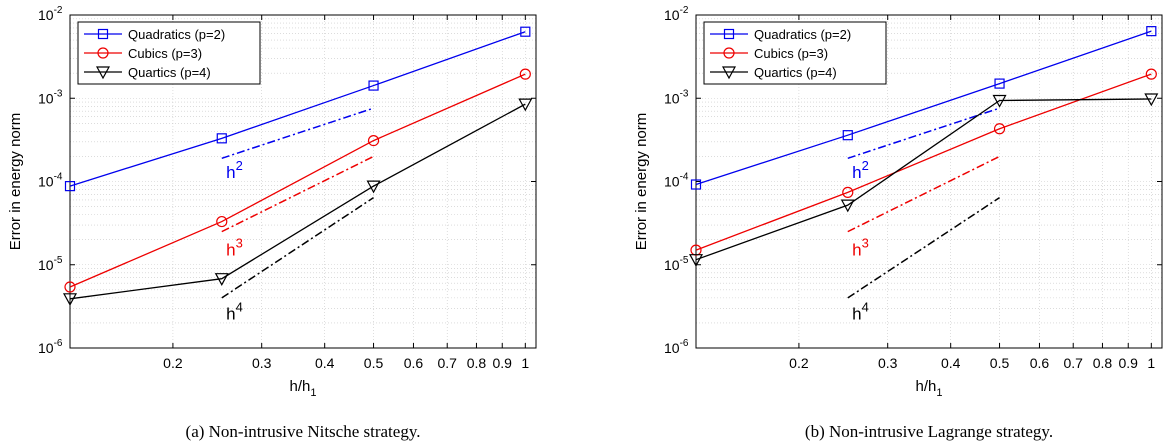  Describe the element at coordinates (303, 431) in the screenshot. I see `figure-caption: (a) Non-intrusive Nitsche strategy.` at that location.